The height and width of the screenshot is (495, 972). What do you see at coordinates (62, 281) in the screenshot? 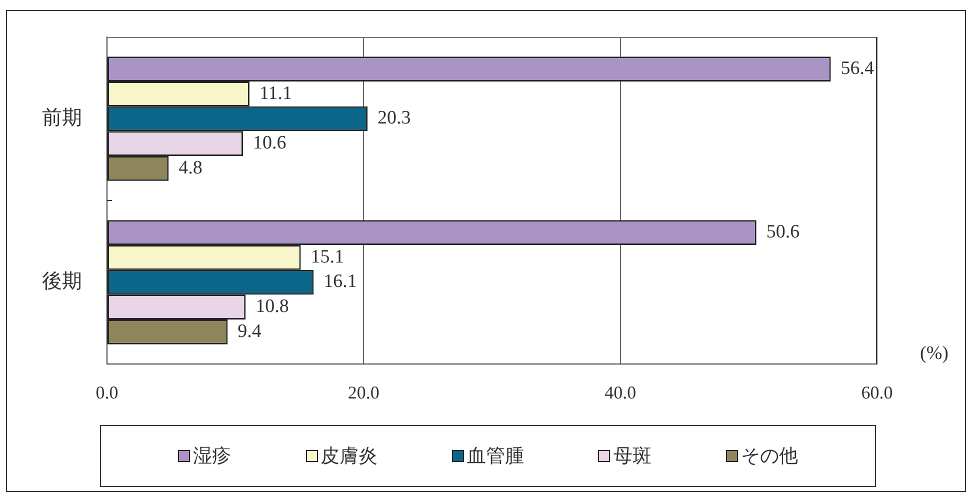
I see `y-tick-label: 後期` at bounding box center [62, 281].